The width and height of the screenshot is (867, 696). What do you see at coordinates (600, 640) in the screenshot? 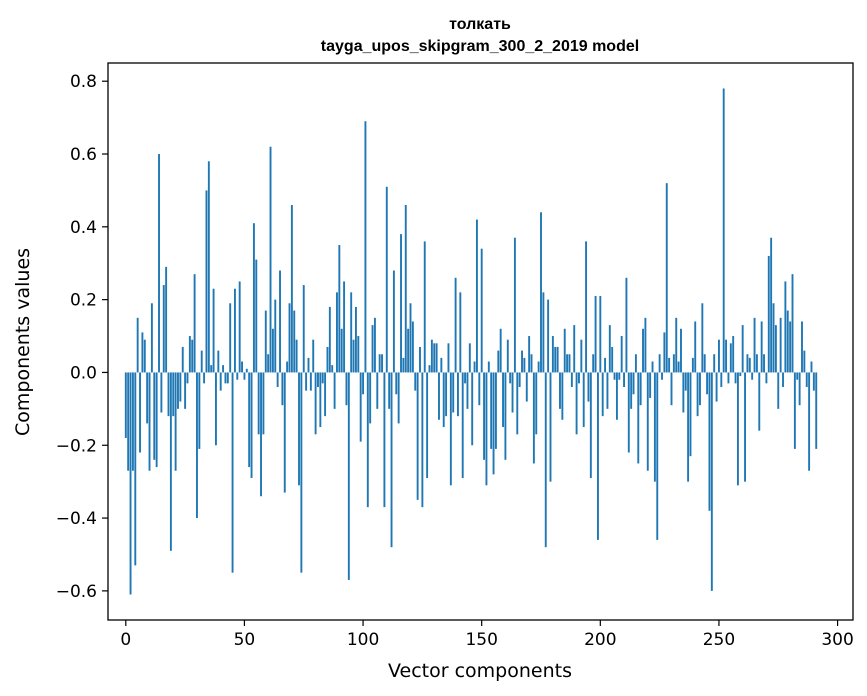
I see `x-tick-label: 200` at bounding box center [600, 640].